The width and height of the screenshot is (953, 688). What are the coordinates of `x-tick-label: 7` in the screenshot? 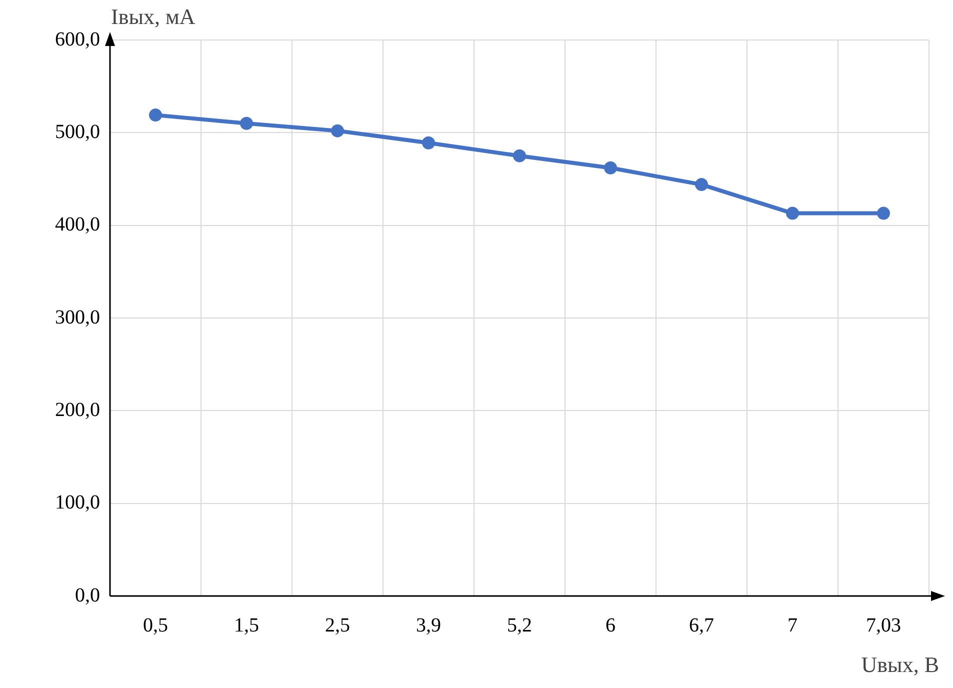 It's located at (793, 625).